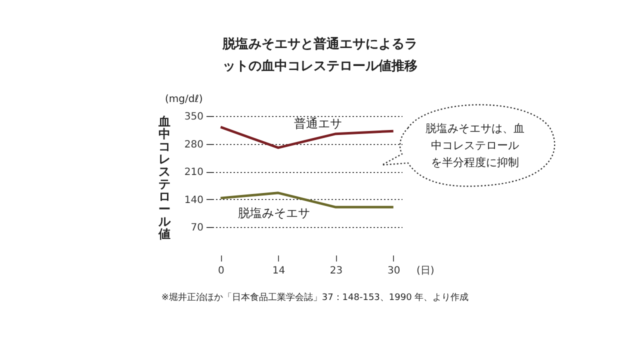 The image size is (640, 350). I want to click on series-label: 脱塩みそエサ, so click(274, 213).